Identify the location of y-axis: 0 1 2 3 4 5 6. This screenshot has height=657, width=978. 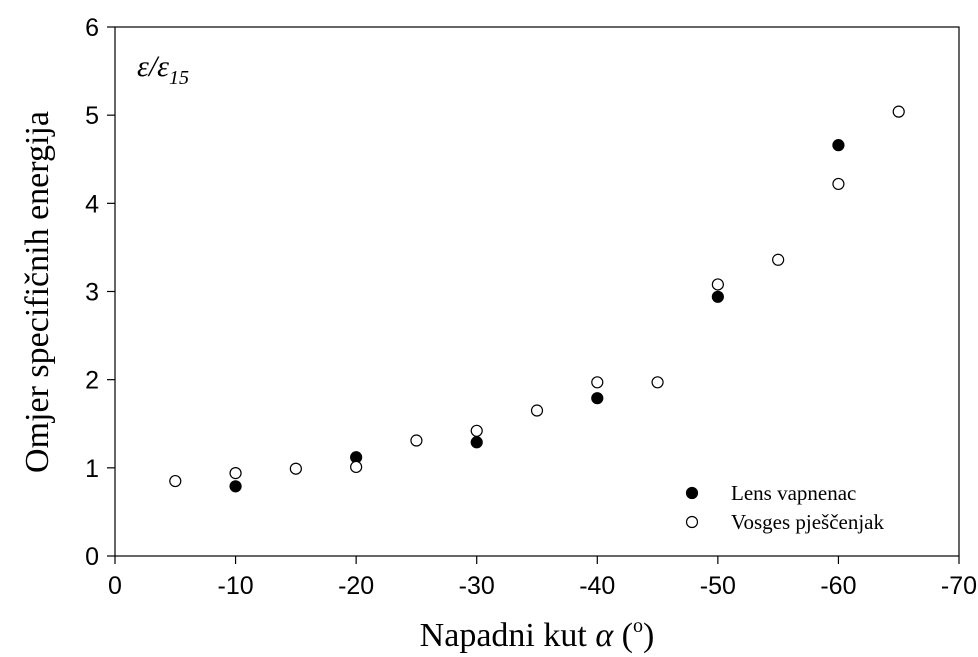
(100, 292).